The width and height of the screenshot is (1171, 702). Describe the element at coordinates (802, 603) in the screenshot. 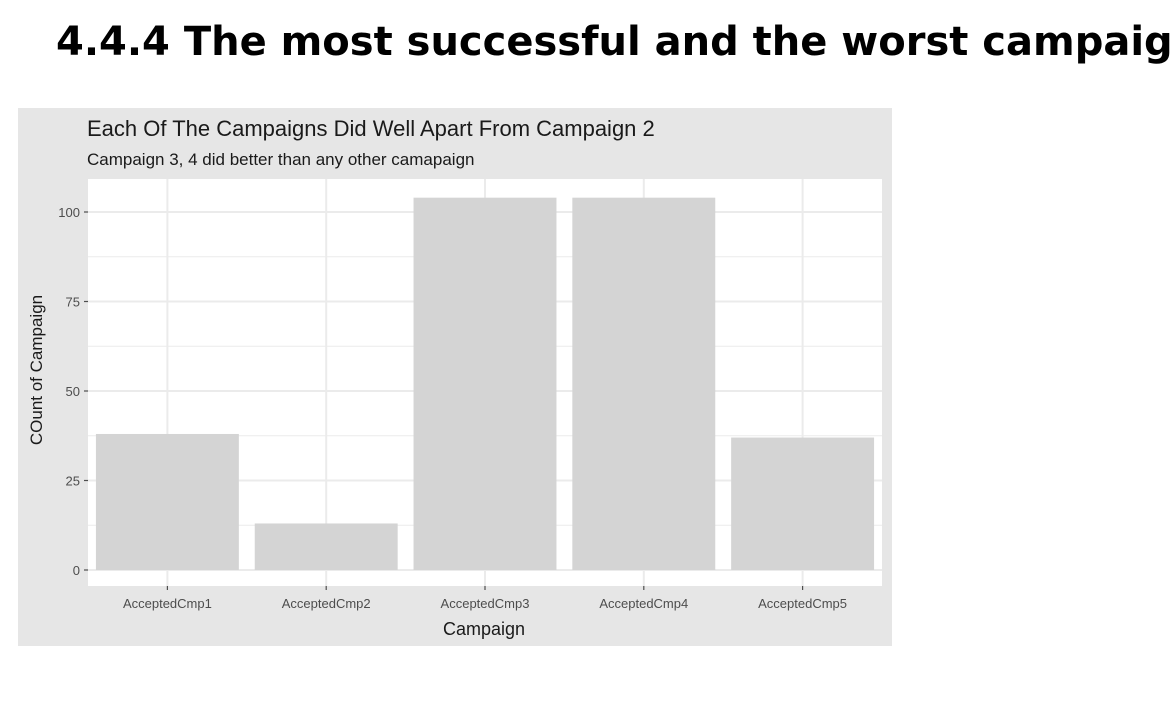

I see `x-tick-label: AcceptedCmp5` at that location.